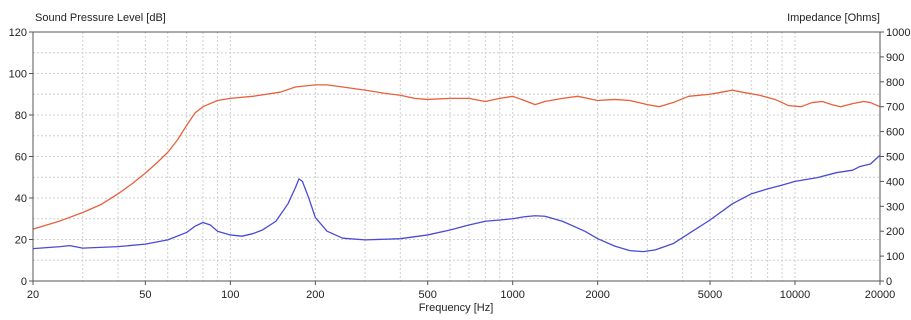 This screenshot has width=911, height=320. I want to click on y-right-tick-label: 800, so click(895, 83).